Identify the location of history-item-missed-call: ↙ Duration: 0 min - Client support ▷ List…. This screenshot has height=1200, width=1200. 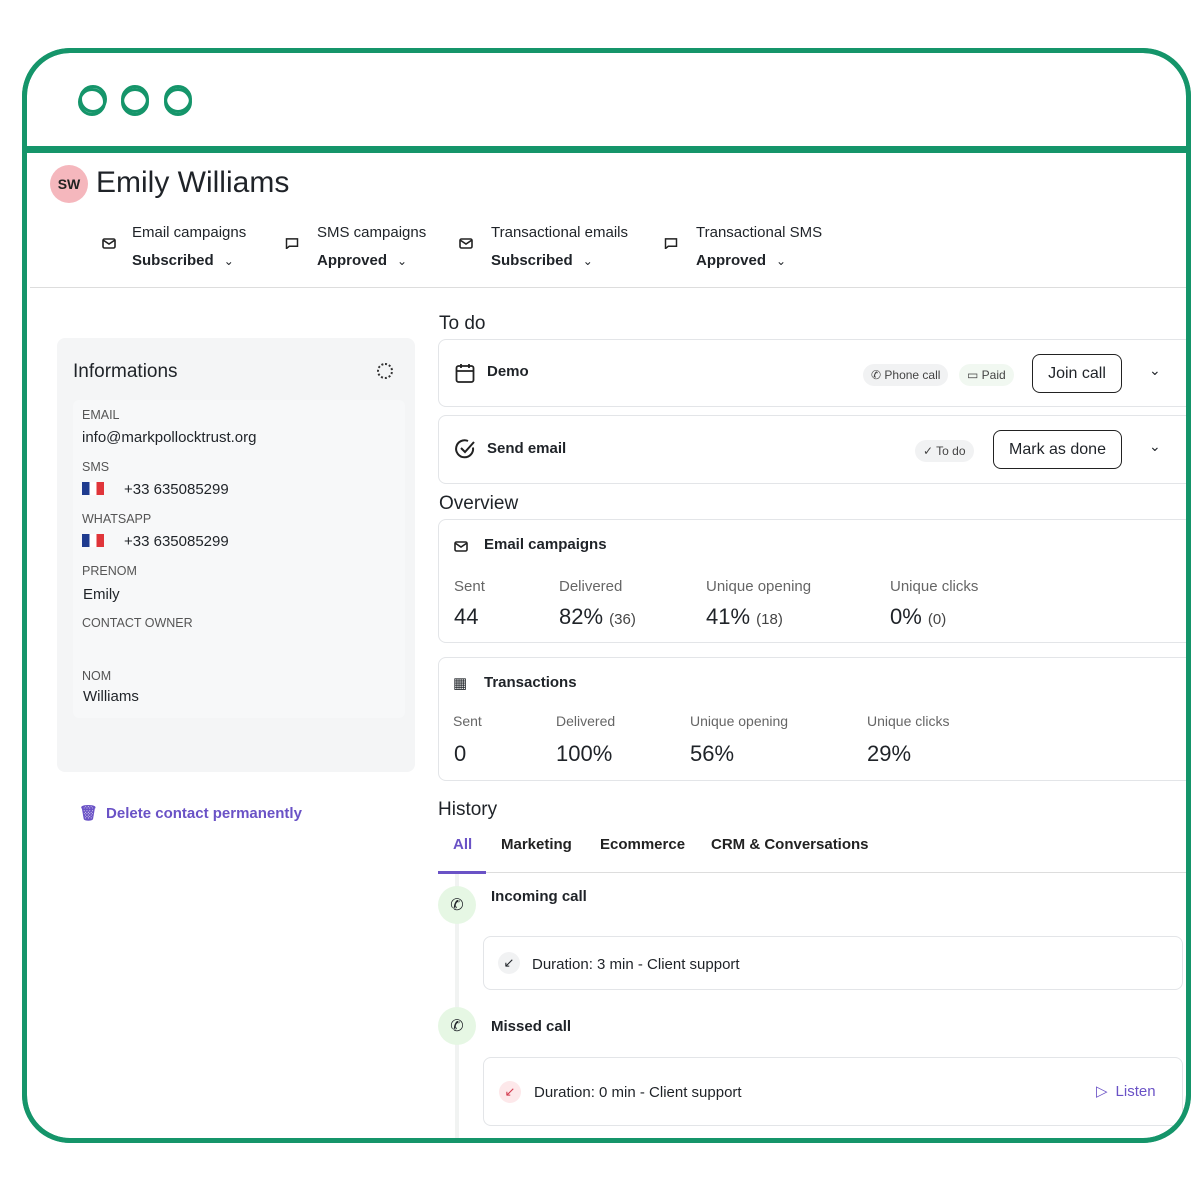
(833, 1091).